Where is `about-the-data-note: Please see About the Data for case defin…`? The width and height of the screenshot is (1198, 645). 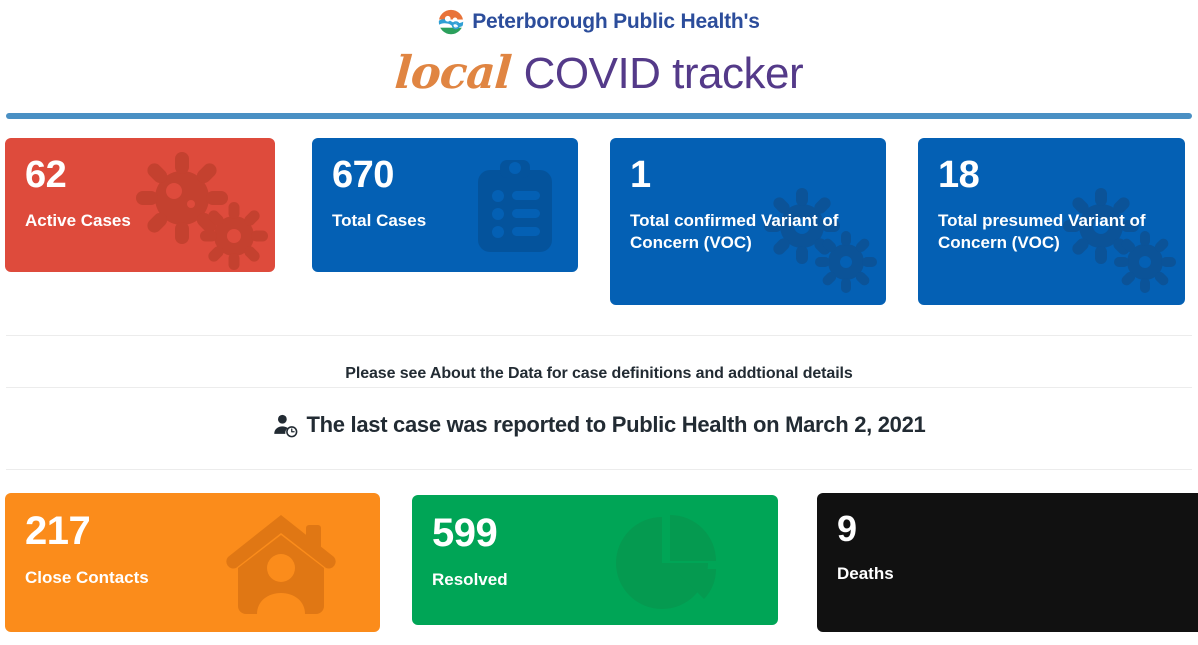 about-the-data-note: Please see About the Data for case defin… is located at coordinates (599, 373).